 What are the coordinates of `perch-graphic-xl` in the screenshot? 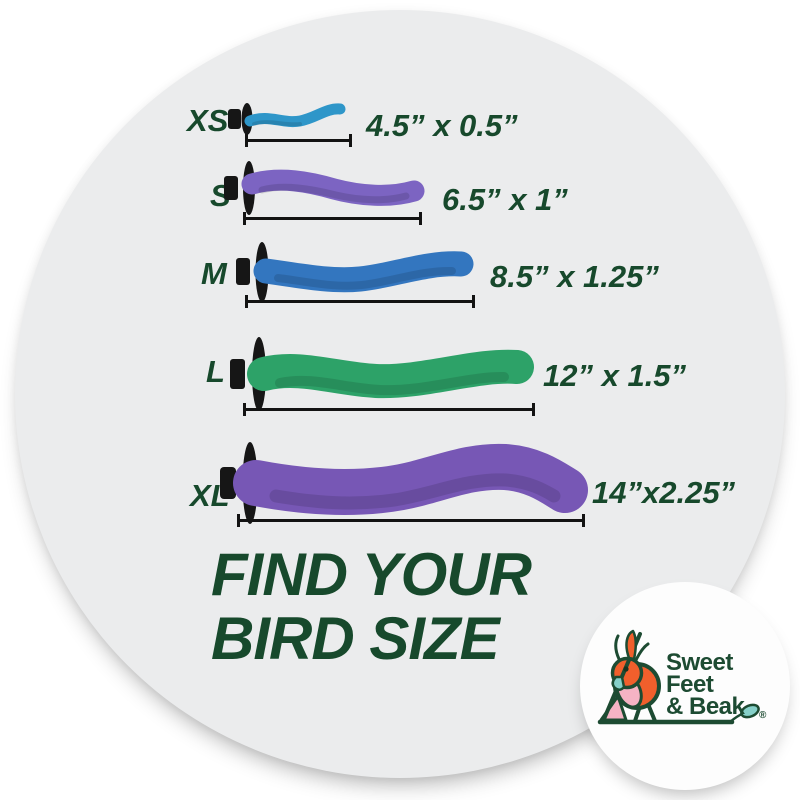 It's located at (404, 483).